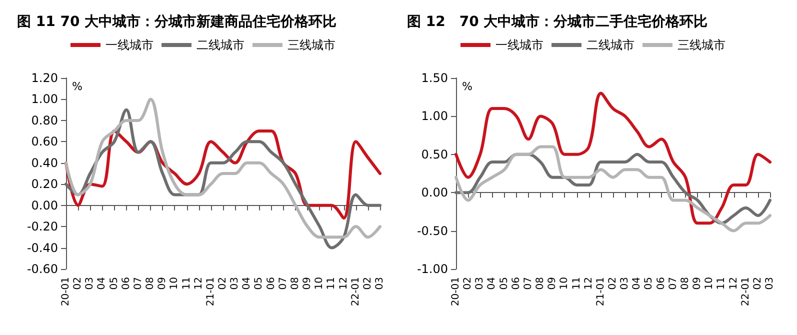 The height and width of the screenshot is (335, 797). What do you see at coordinates (42, 227) in the screenshot?
I see `y-tick-label: -0.20` at bounding box center [42, 227].